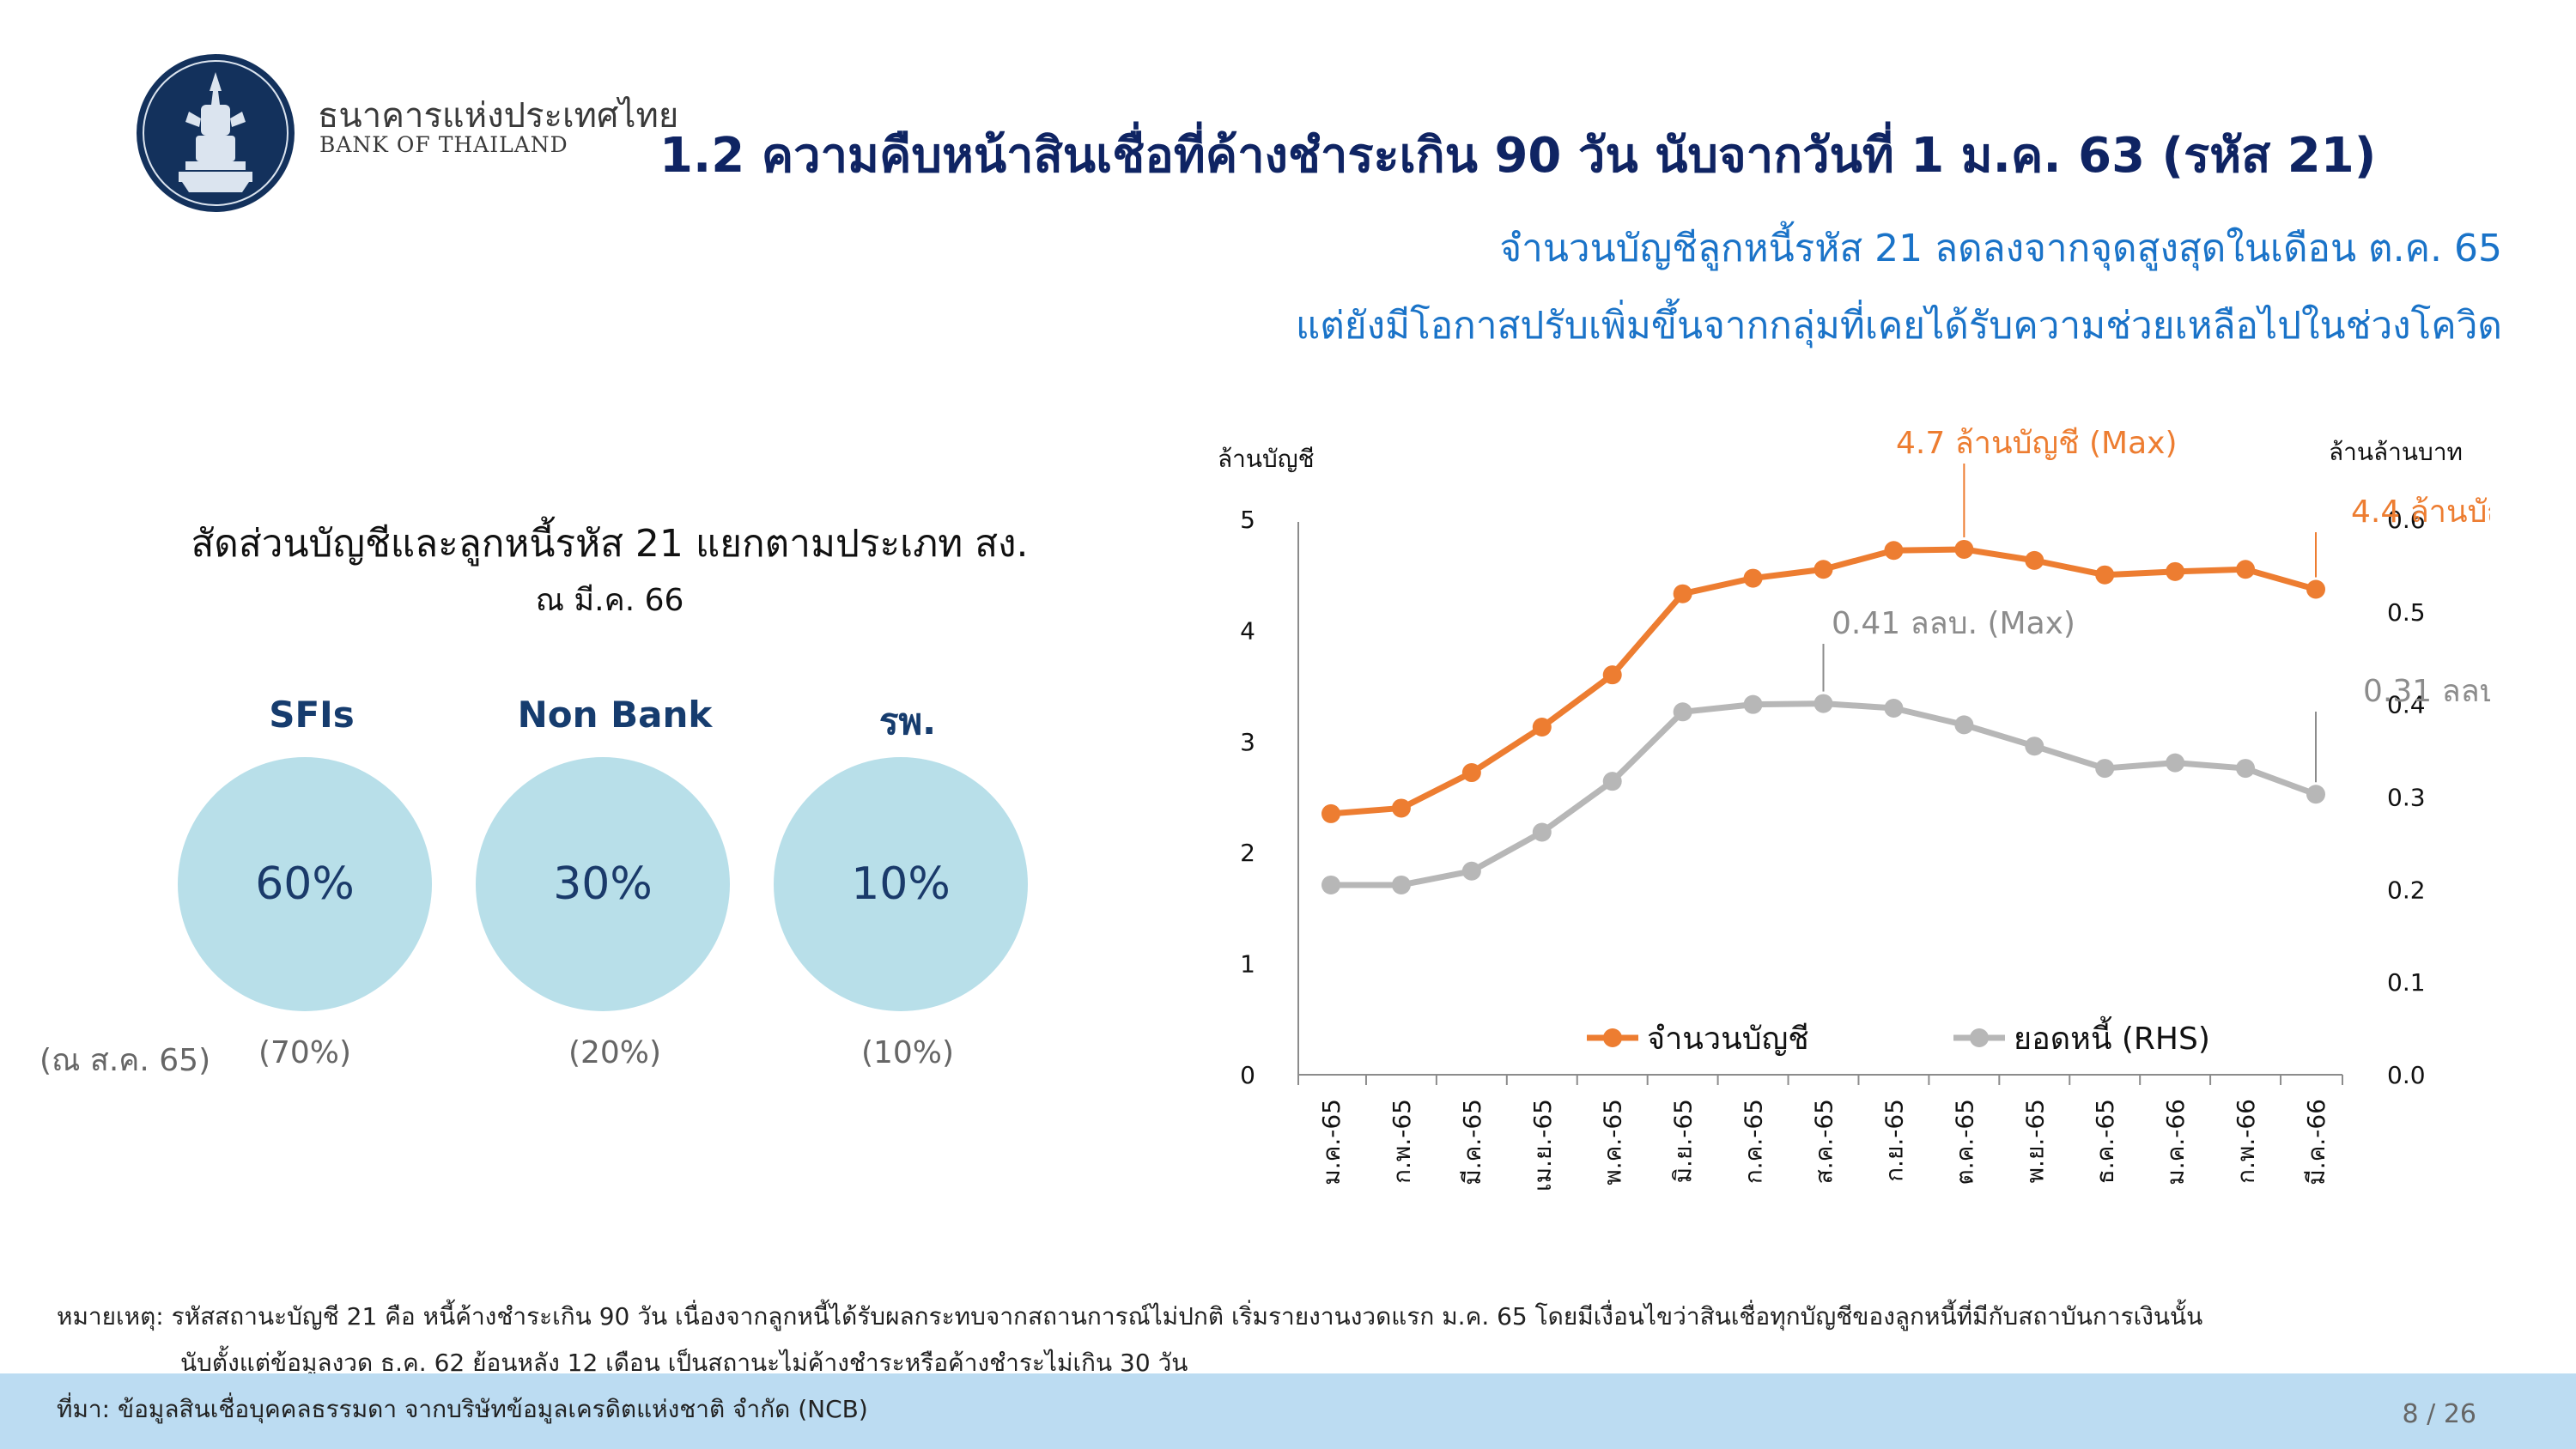 Image resolution: width=2576 pixels, height=1449 pixels. What do you see at coordinates (1754, 1141) in the screenshot?
I see `x-tick-label: ก.ค.-65` at bounding box center [1754, 1141].